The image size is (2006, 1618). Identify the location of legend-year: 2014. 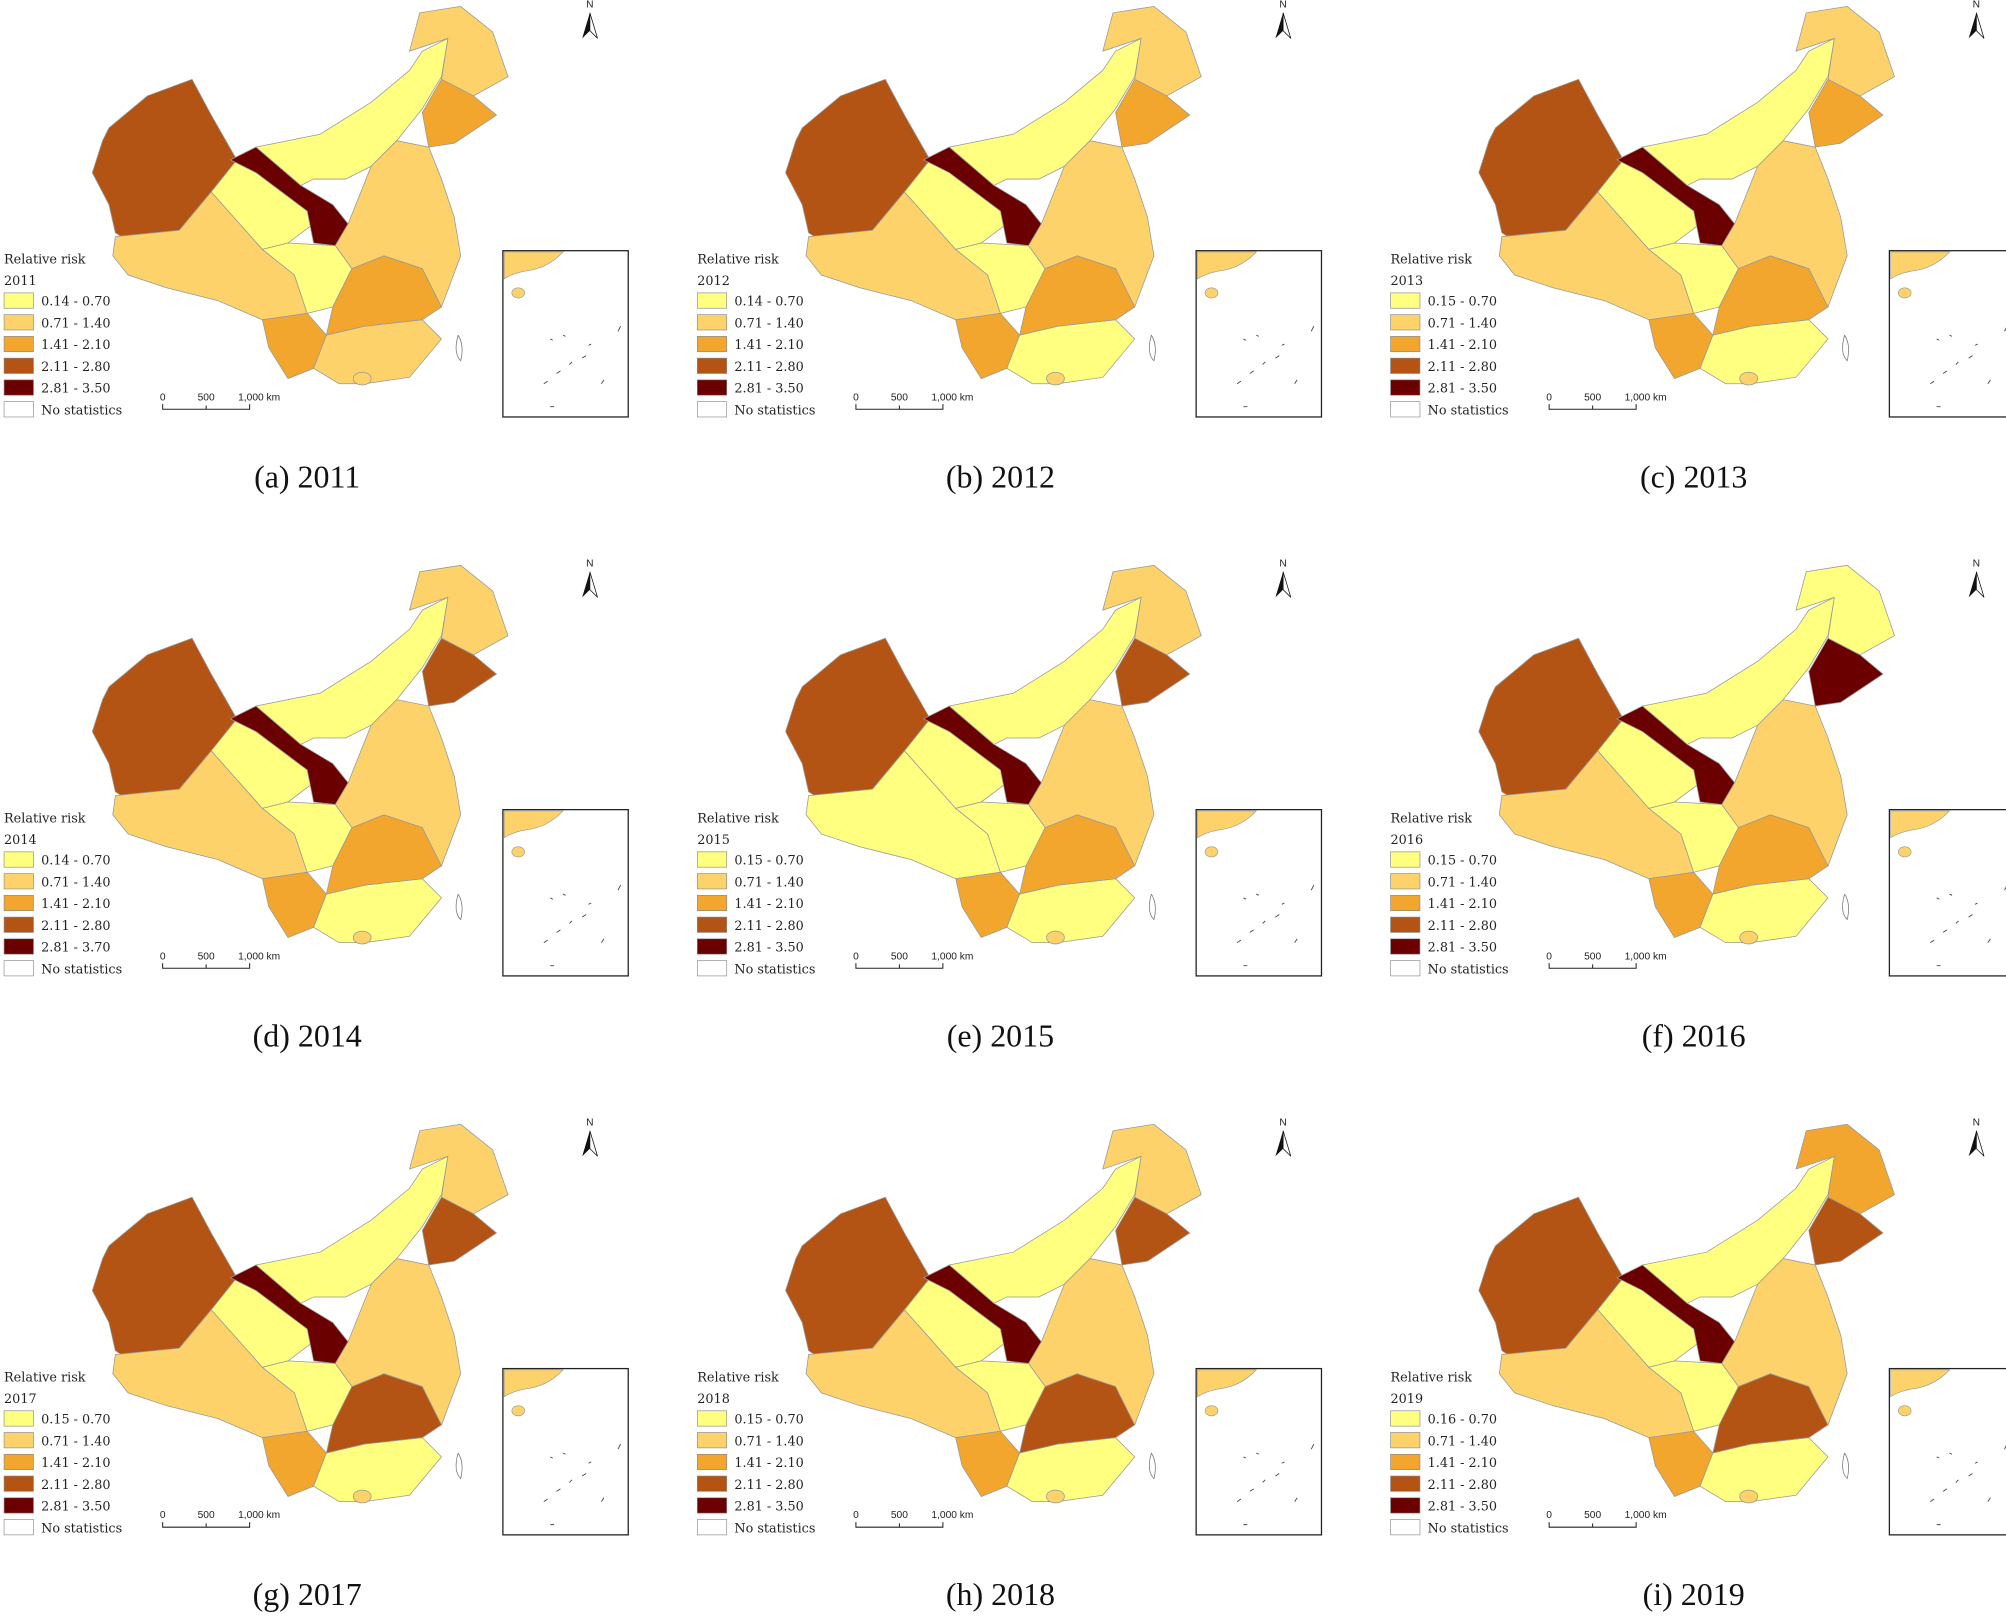
(20, 840).